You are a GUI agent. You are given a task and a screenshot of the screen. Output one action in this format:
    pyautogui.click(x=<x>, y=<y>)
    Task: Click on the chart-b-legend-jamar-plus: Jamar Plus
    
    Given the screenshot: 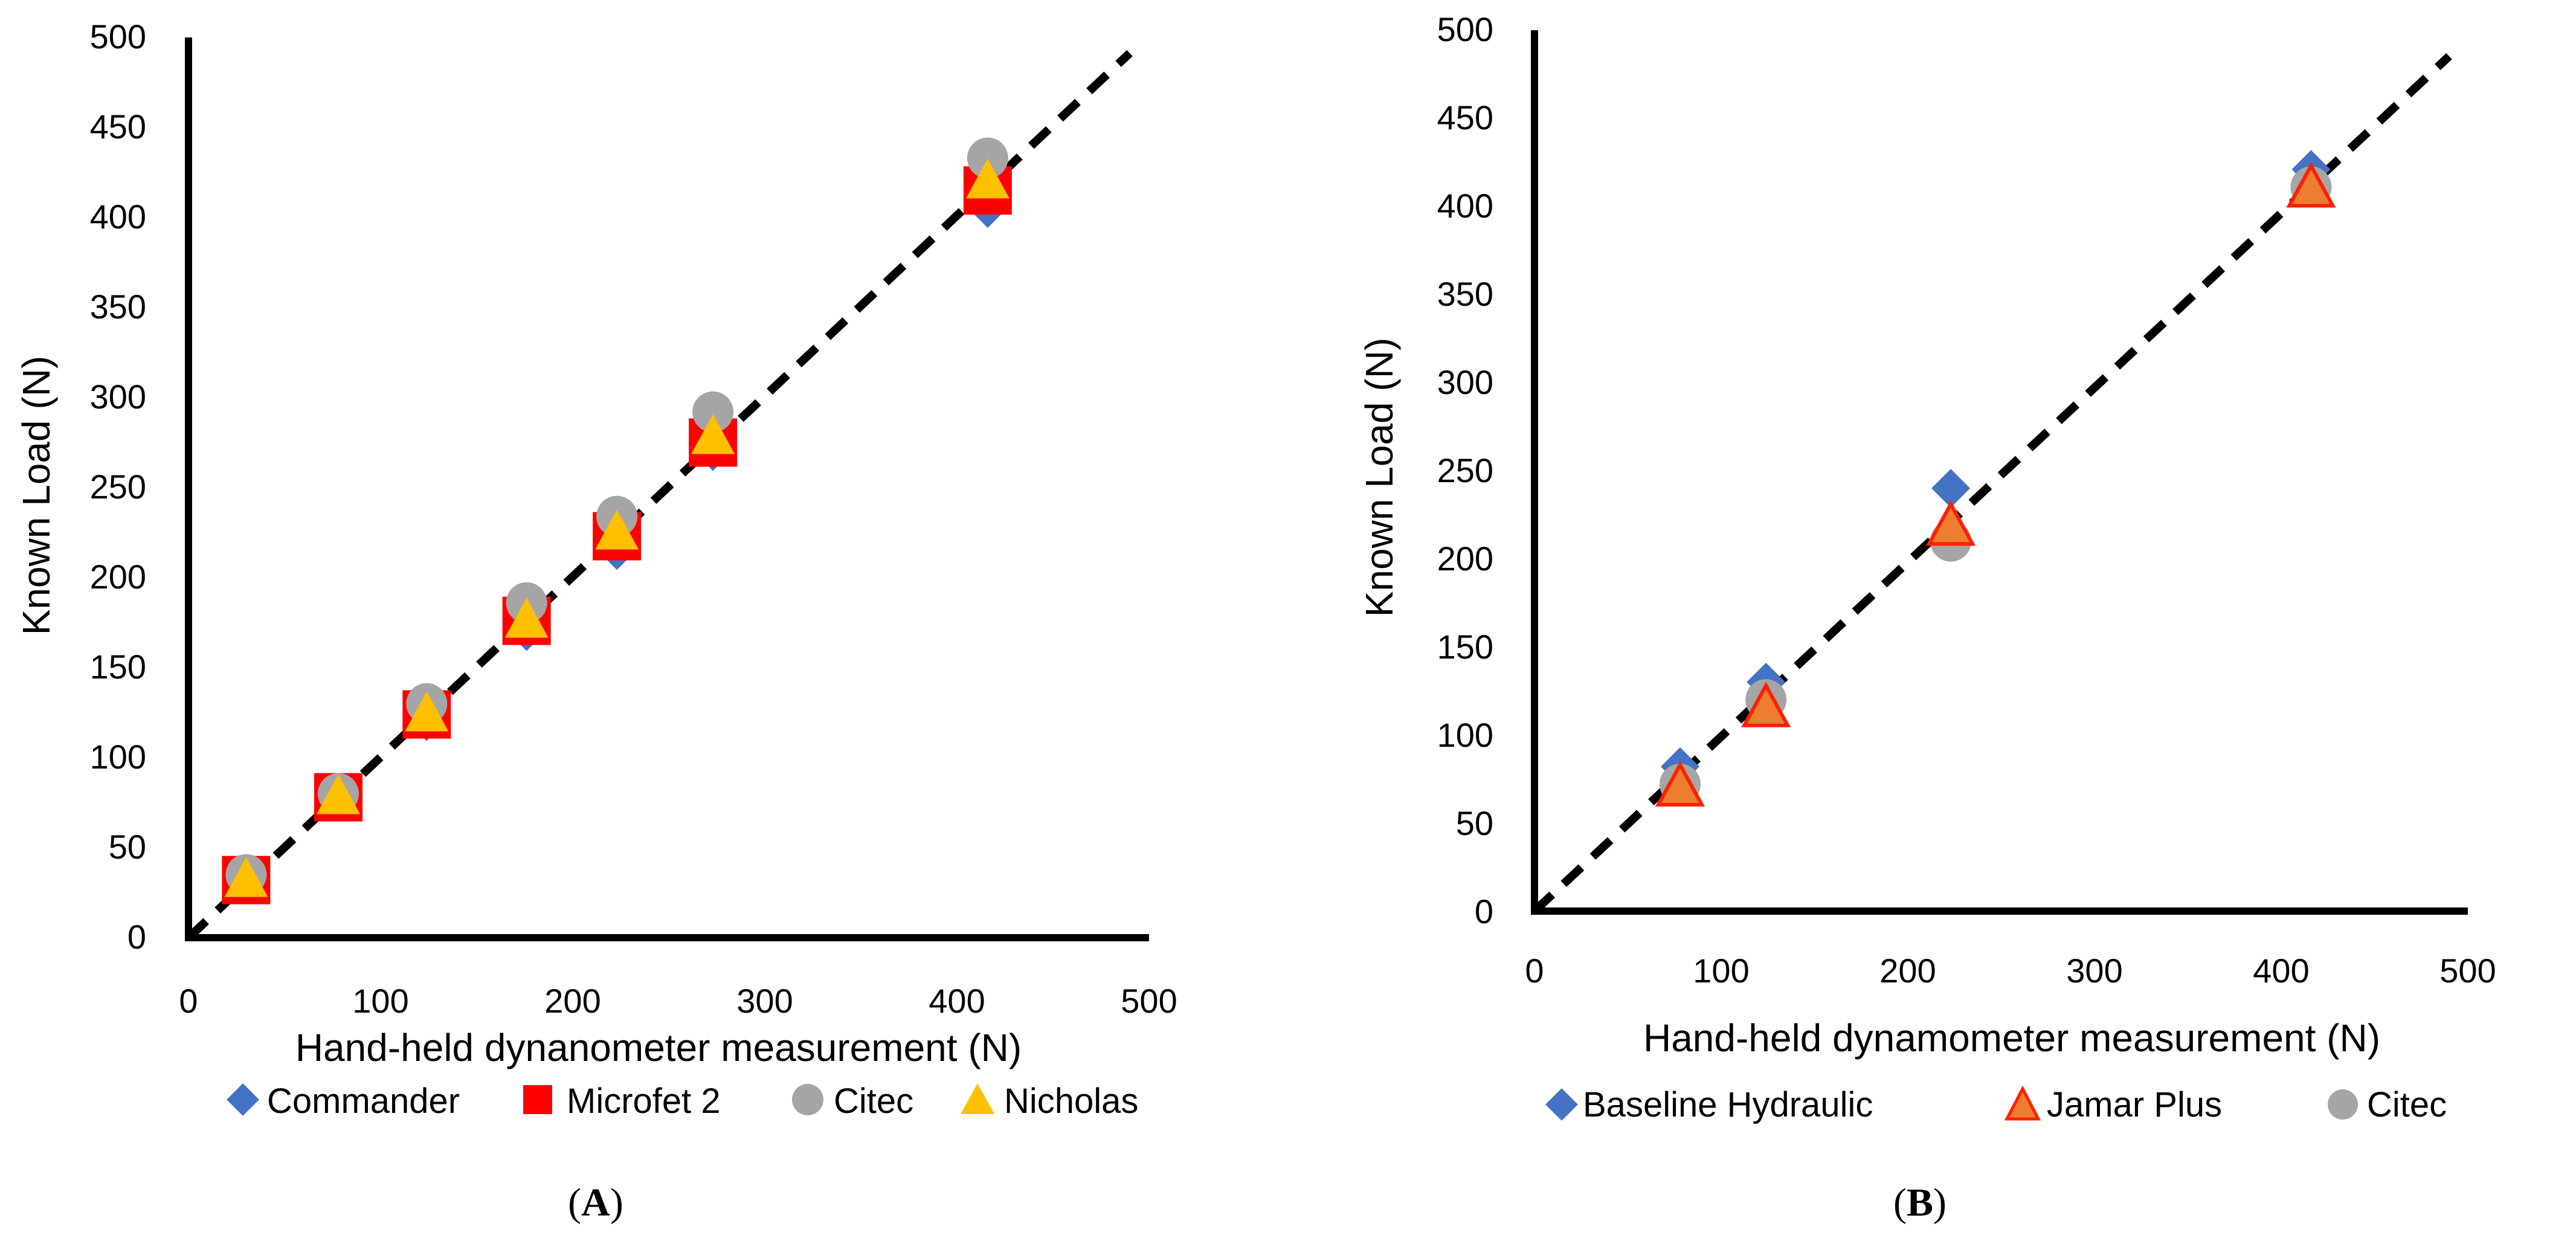 What is the action you would take?
    pyautogui.click(x=2113, y=1104)
    